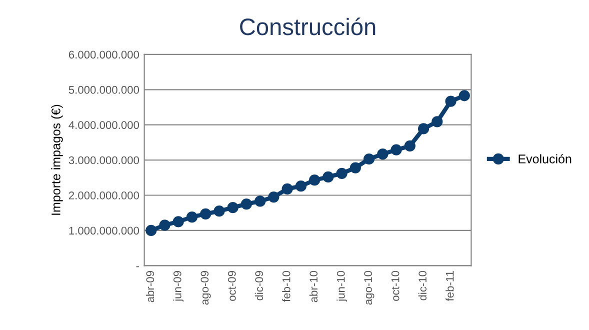  What do you see at coordinates (104, 160) in the screenshot?
I see `y-tick-label: 3.000.000.000` at bounding box center [104, 160].